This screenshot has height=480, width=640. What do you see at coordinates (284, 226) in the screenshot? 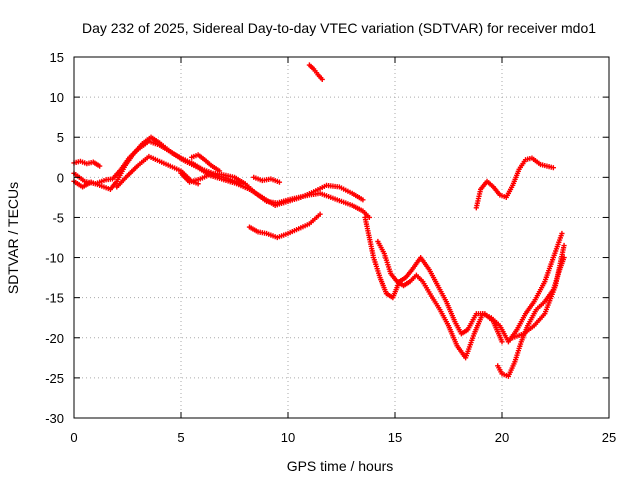
I see `series-track-h` at bounding box center [284, 226].